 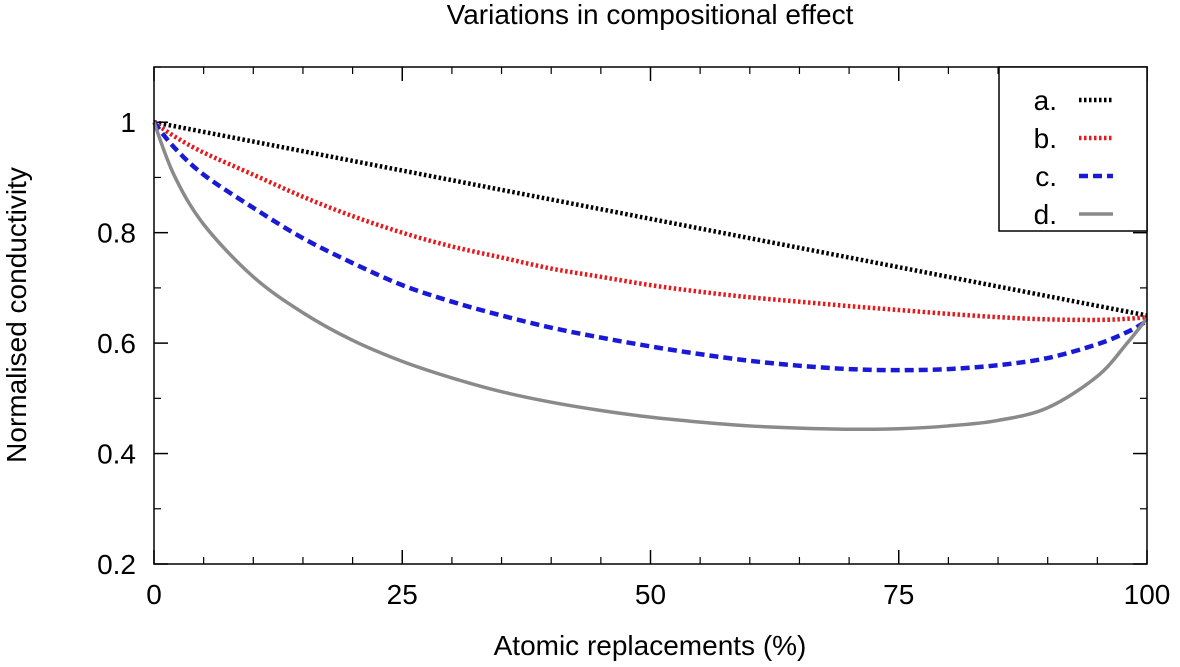 What do you see at coordinates (116, 233) in the screenshot?
I see `y-tick-label: 0.8` at bounding box center [116, 233].